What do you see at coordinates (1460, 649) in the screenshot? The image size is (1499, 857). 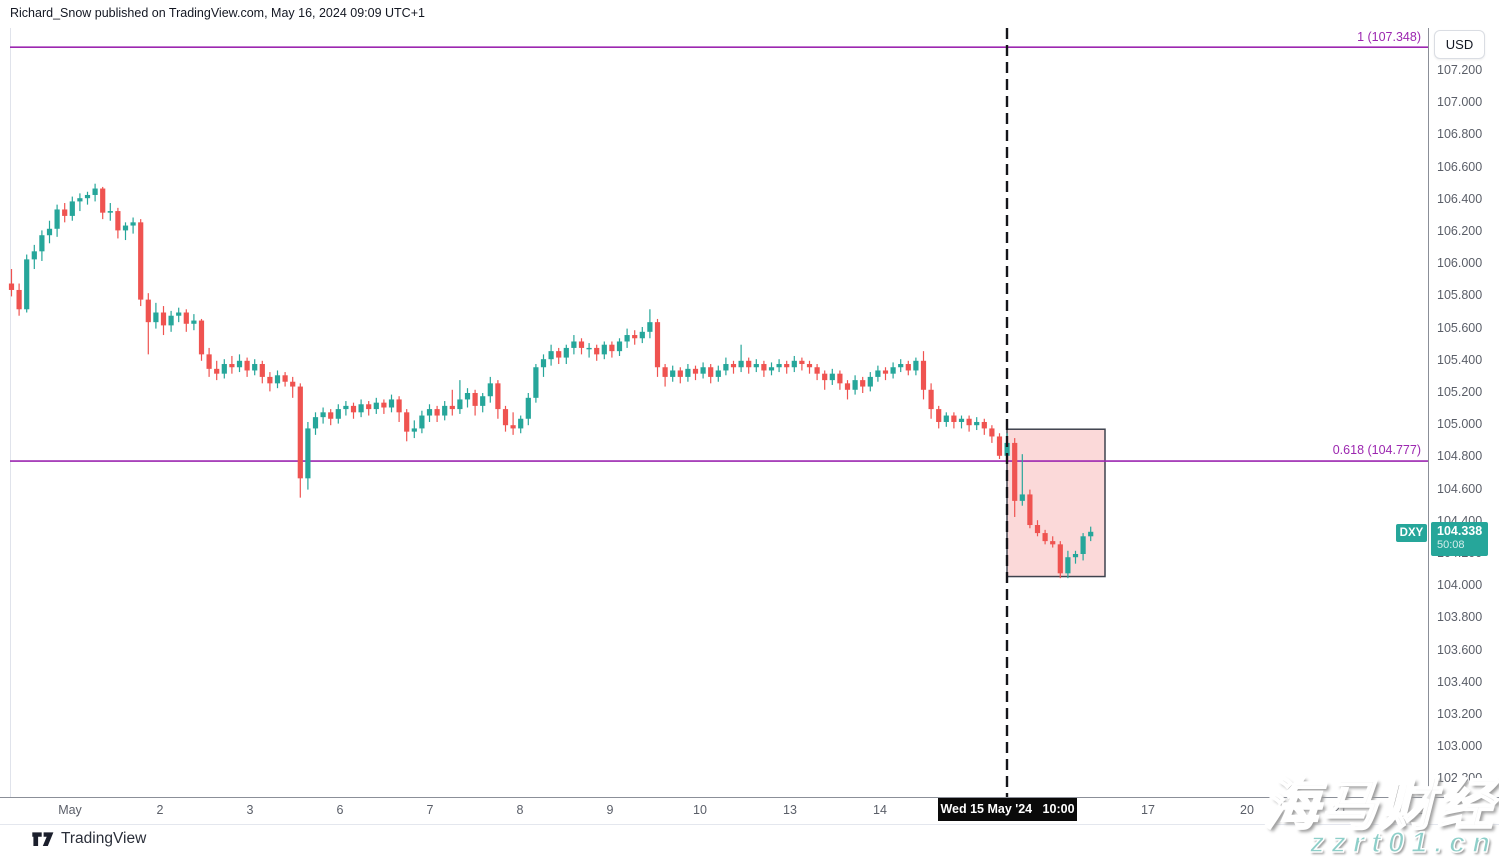 I see `price-tick-label: 103.600` at bounding box center [1460, 649].